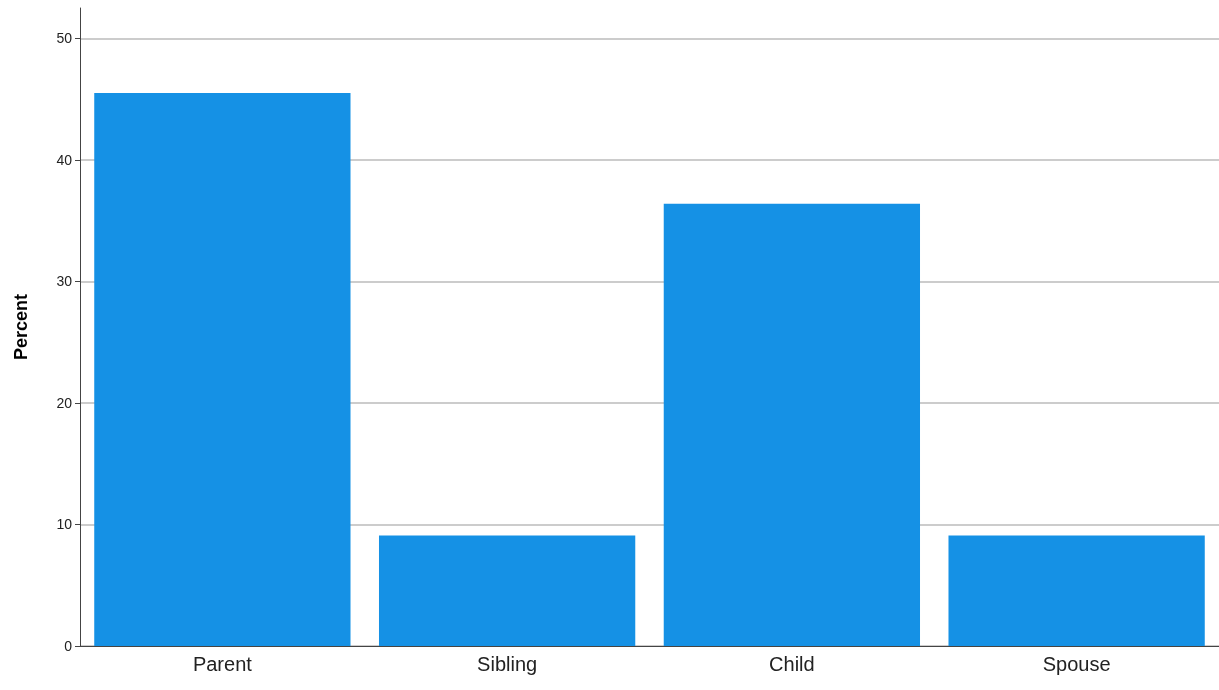 The height and width of the screenshot is (690, 1219). I want to click on y-tick-label: 30, so click(64, 281).